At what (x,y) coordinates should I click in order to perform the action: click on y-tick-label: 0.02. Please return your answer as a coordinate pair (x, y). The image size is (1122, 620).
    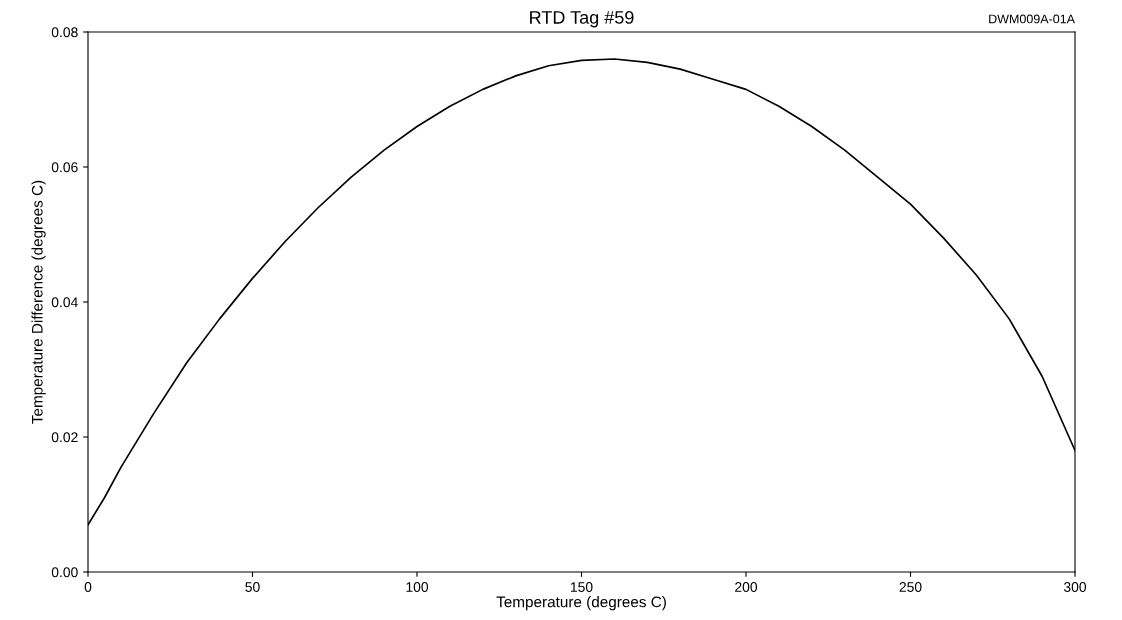
    Looking at the image, I should click on (64, 437).